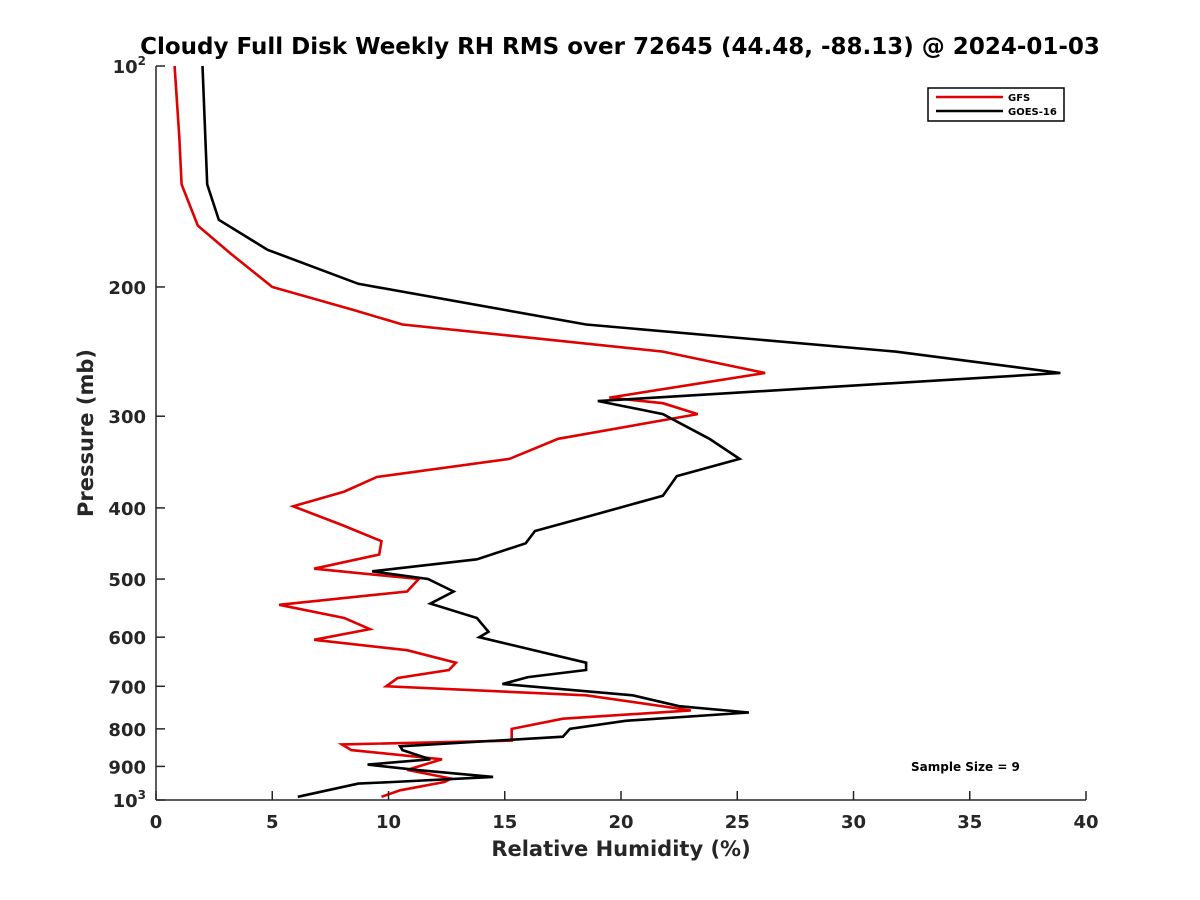 The height and width of the screenshot is (900, 1200). What do you see at coordinates (127, 580) in the screenshot?
I see `y-tick-label: 500` at bounding box center [127, 580].